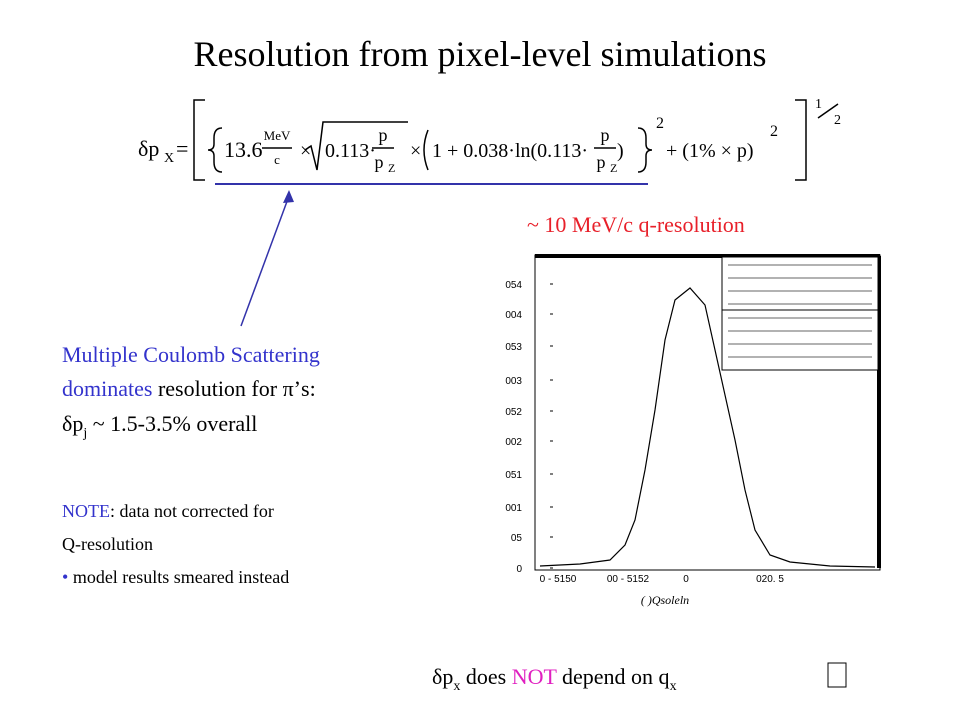  Describe the element at coordinates (513, 315) in the screenshot. I see `y-tick-label: 004` at that location.